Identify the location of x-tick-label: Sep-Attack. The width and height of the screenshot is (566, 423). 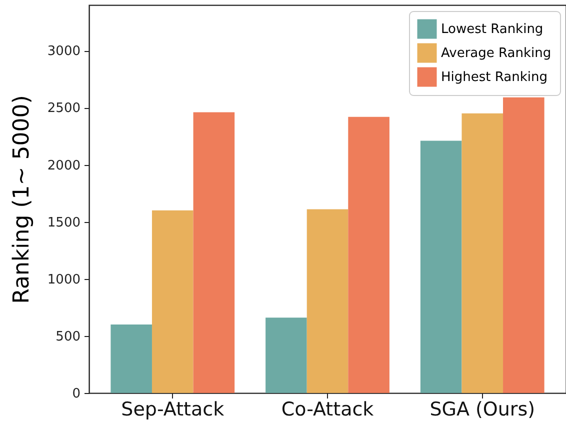
(172, 409).